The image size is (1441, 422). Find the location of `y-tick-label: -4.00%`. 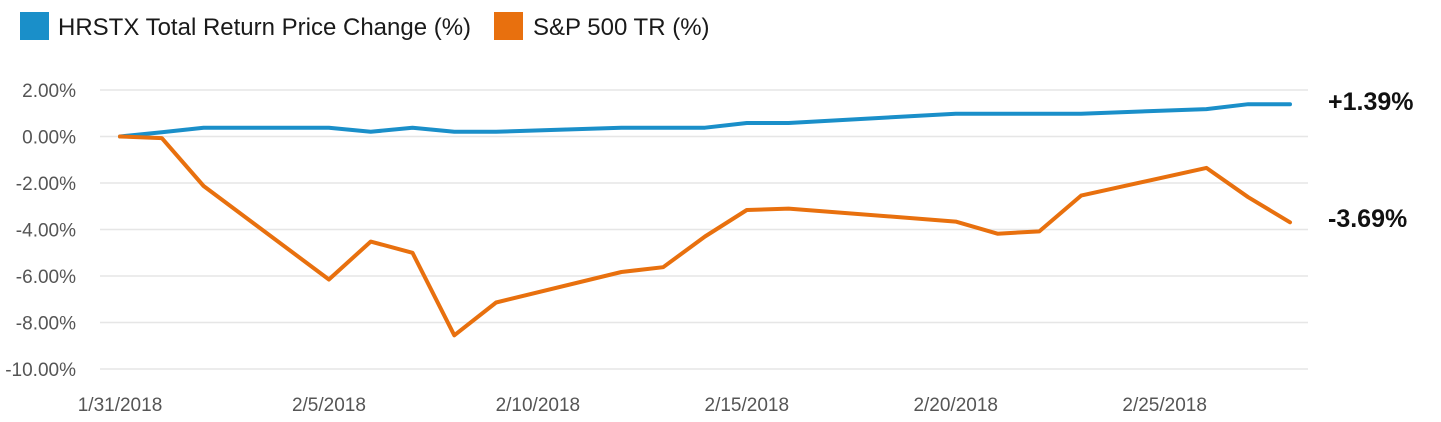

y-tick-label: -4.00% is located at coordinates (46, 231).